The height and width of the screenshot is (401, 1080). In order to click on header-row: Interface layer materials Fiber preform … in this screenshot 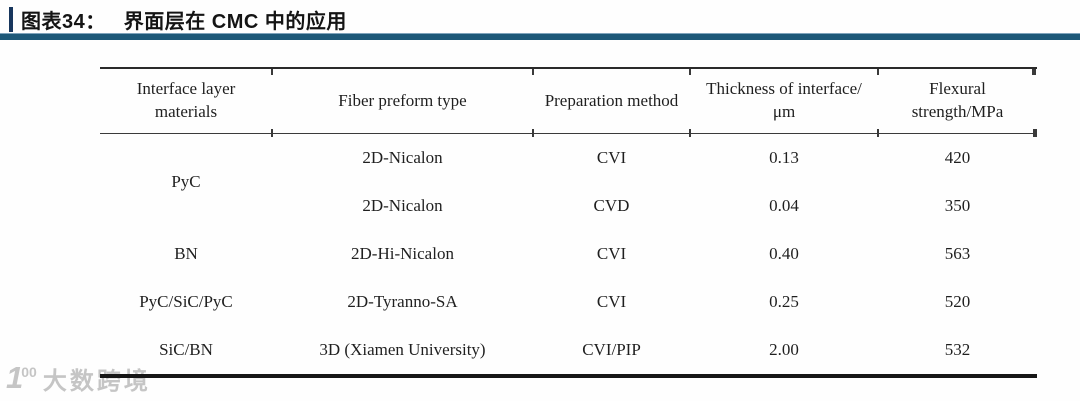, I will do `click(568, 101)`.